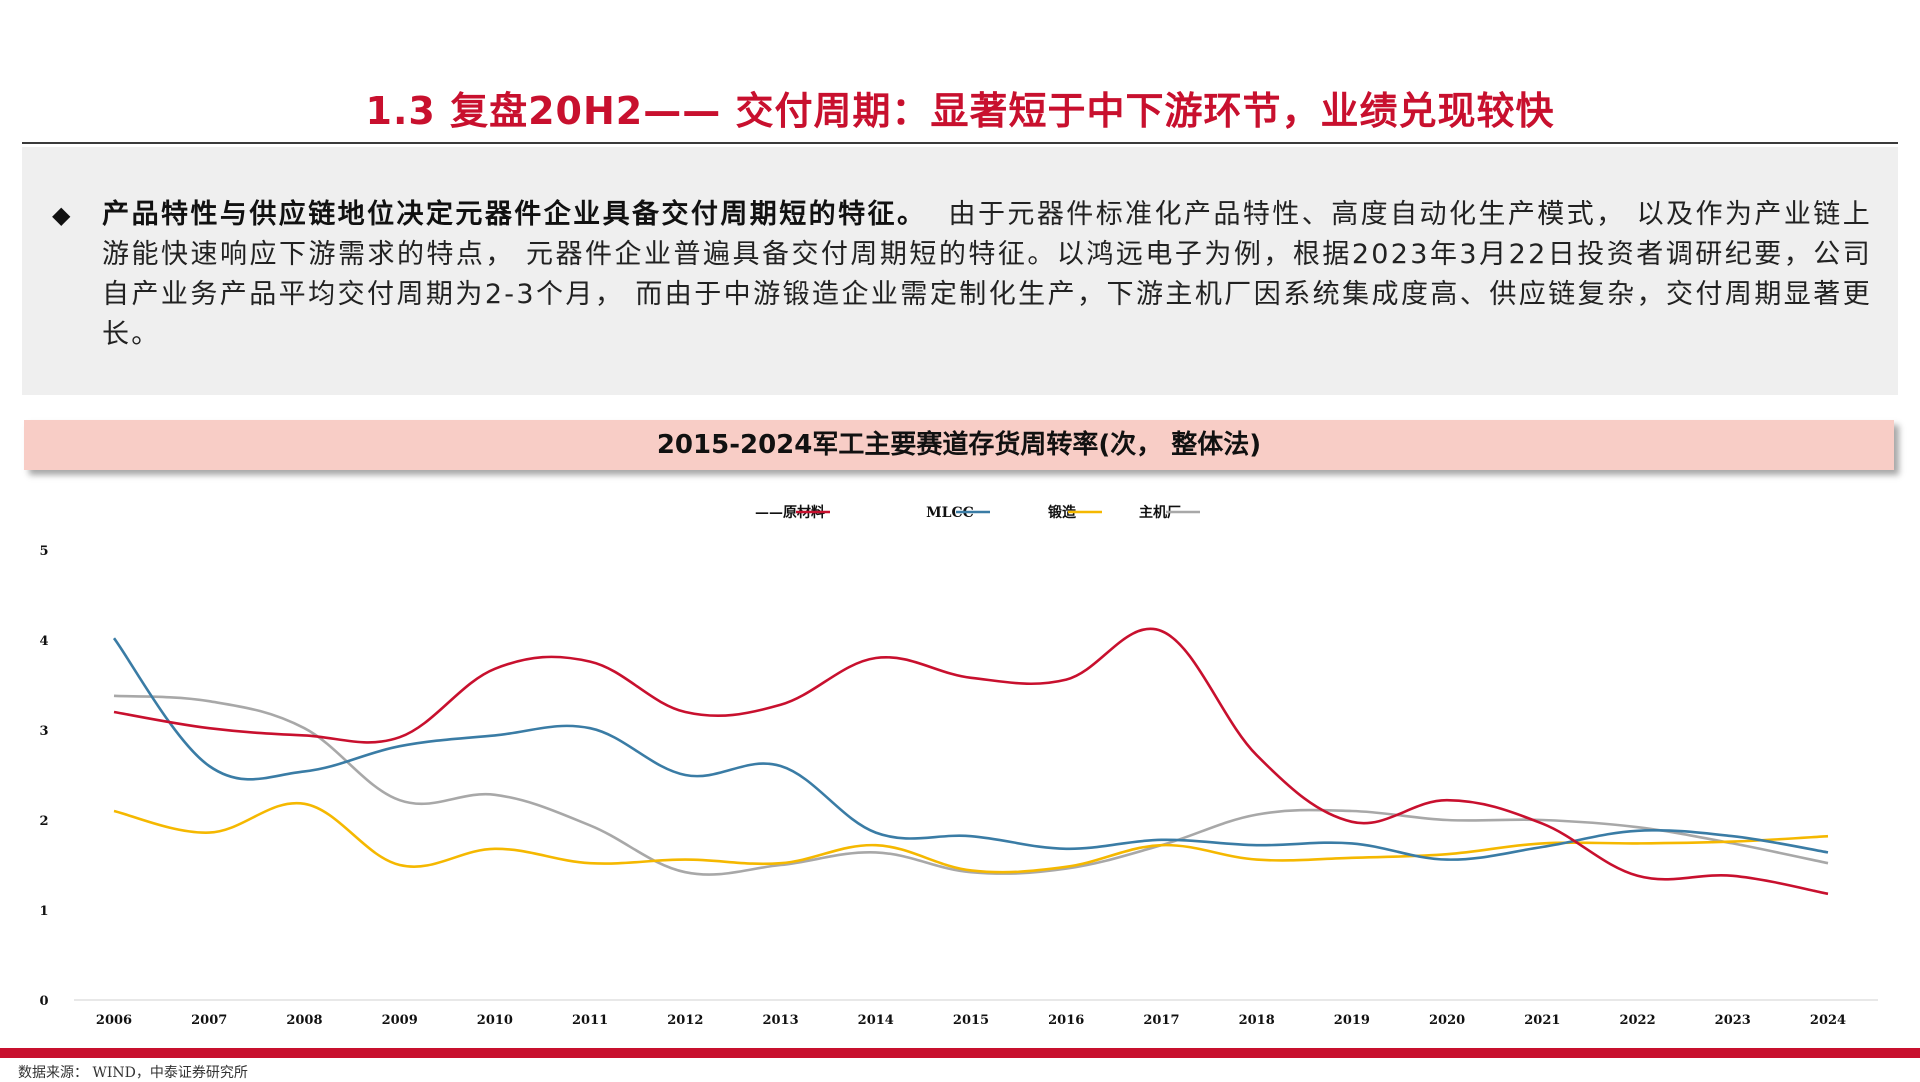 The height and width of the screenshot is (1082, 1920). Describe the element at coordinates (1160, 512) in the screenshot. I see `legend-label: 主机厂` at that location.